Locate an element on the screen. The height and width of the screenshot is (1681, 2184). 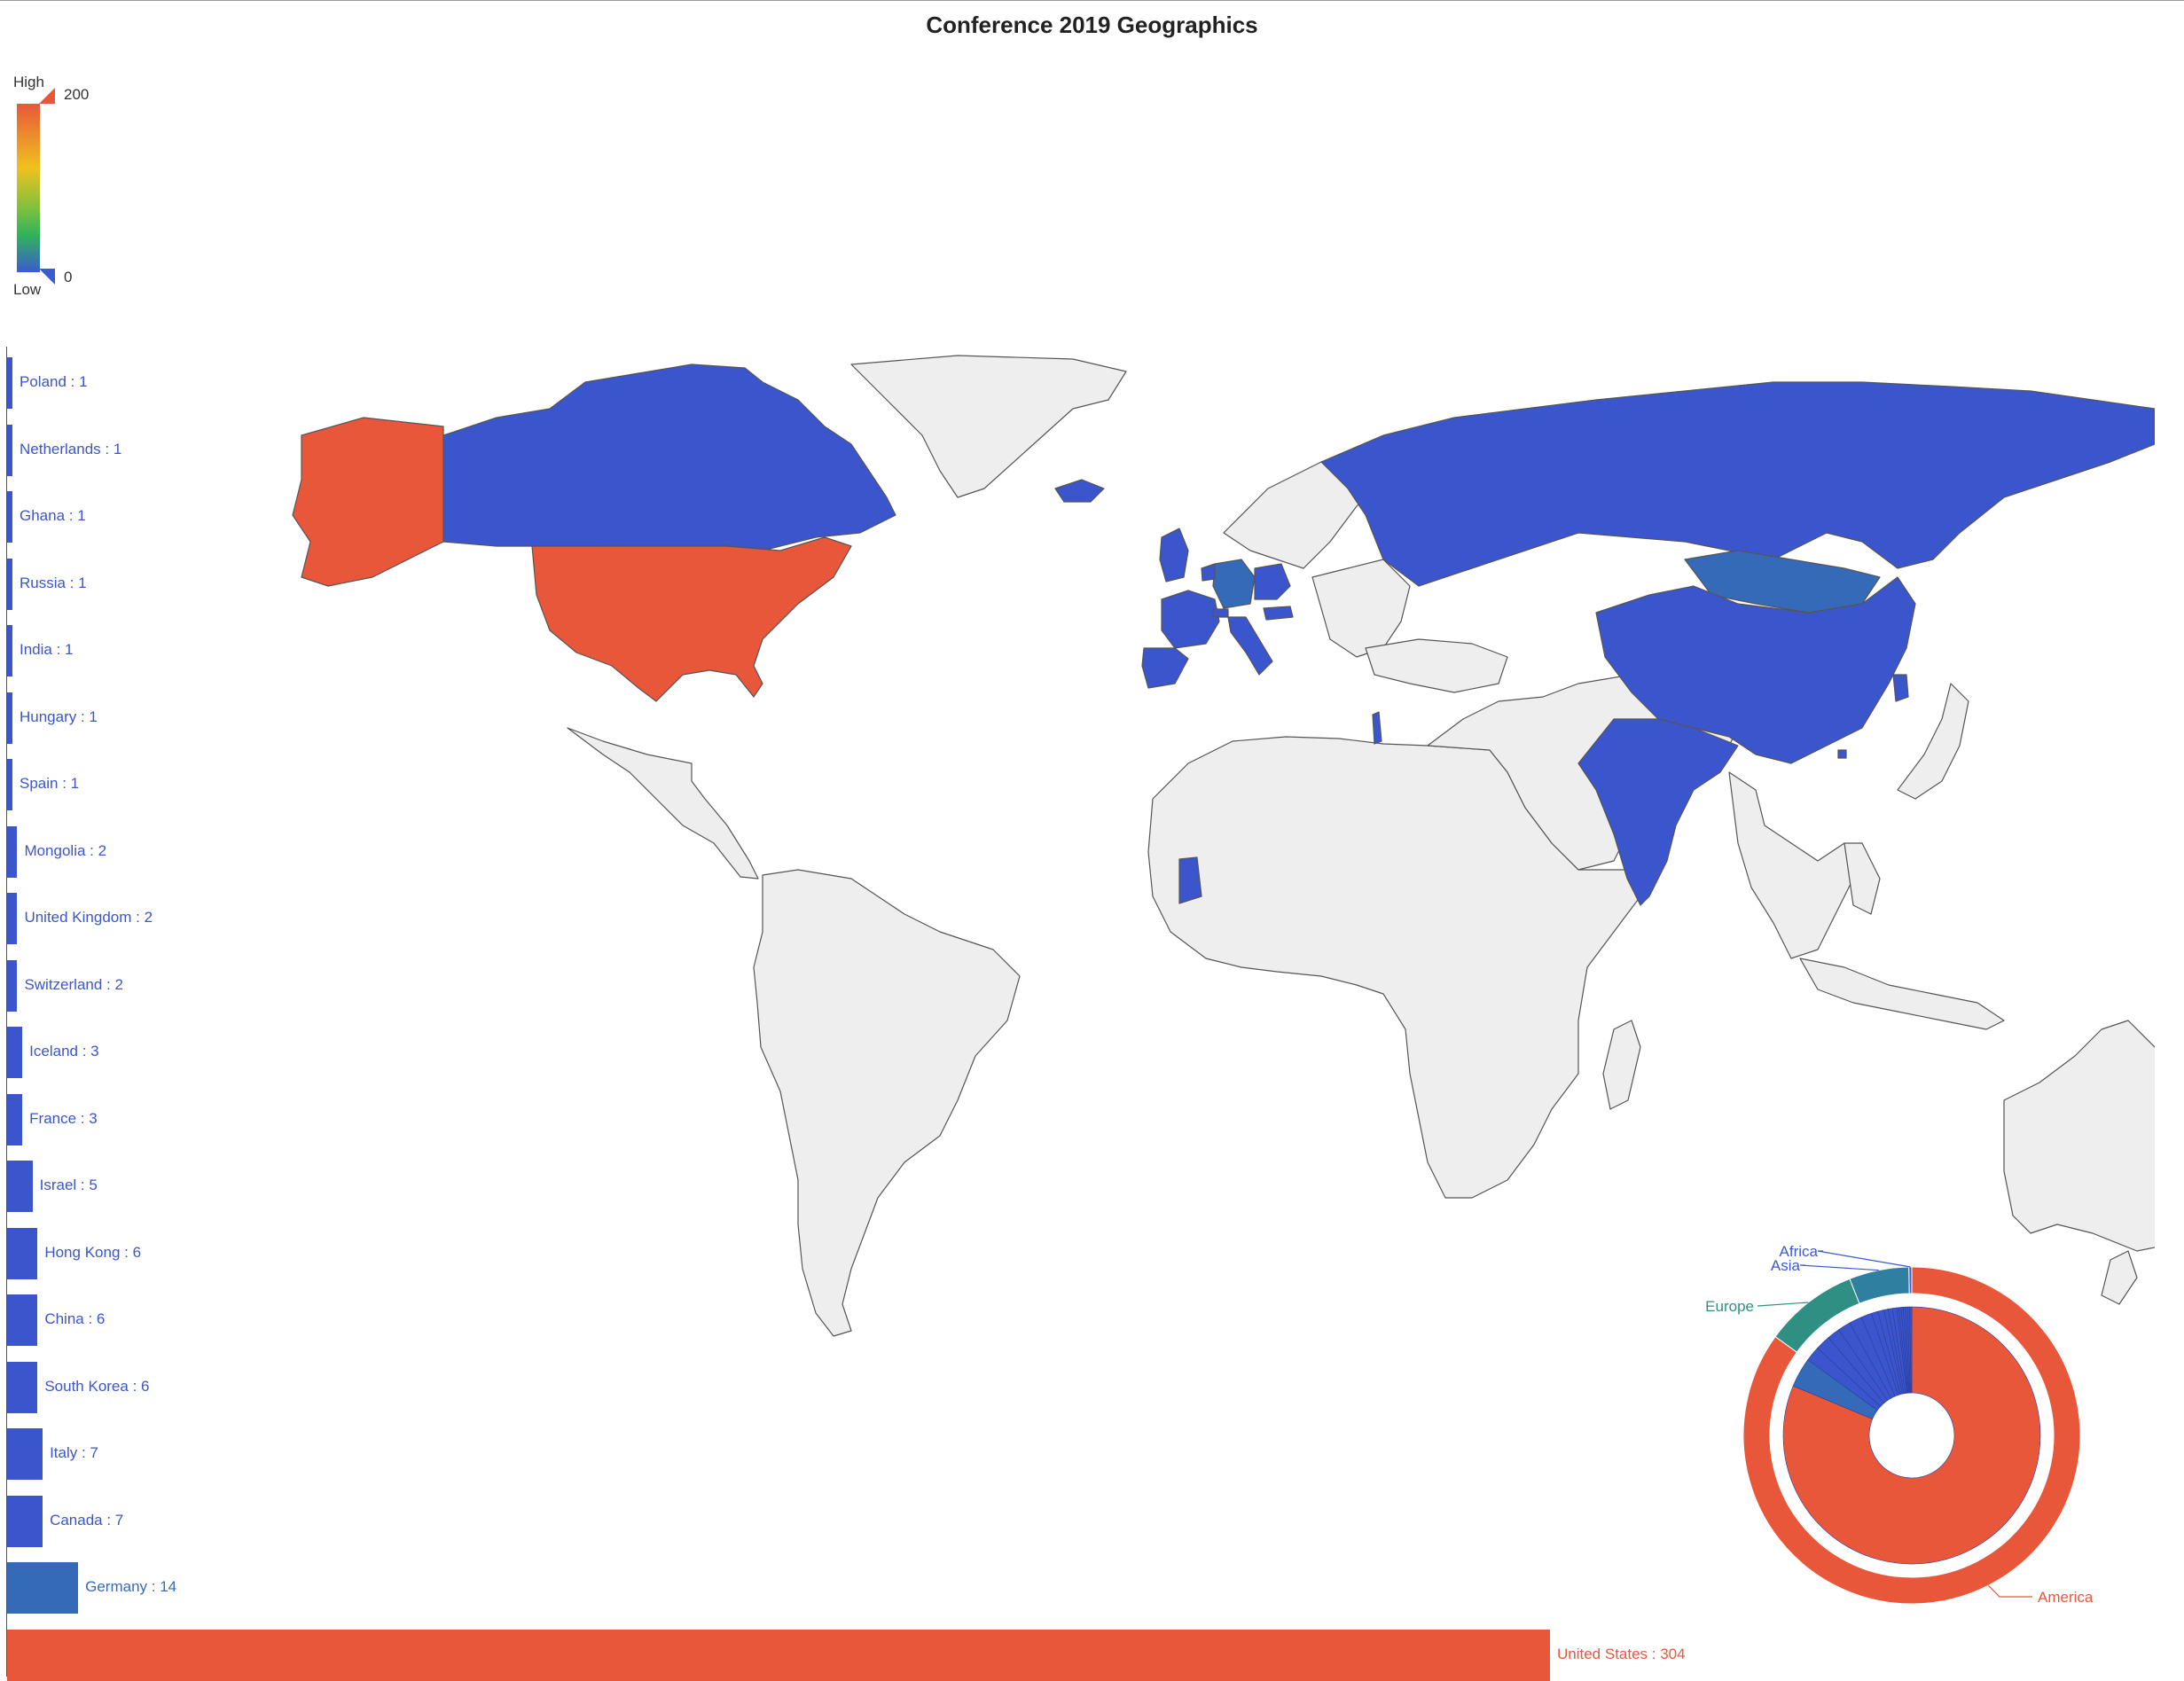
bar-netherlands is located at coordinates (9, 450).